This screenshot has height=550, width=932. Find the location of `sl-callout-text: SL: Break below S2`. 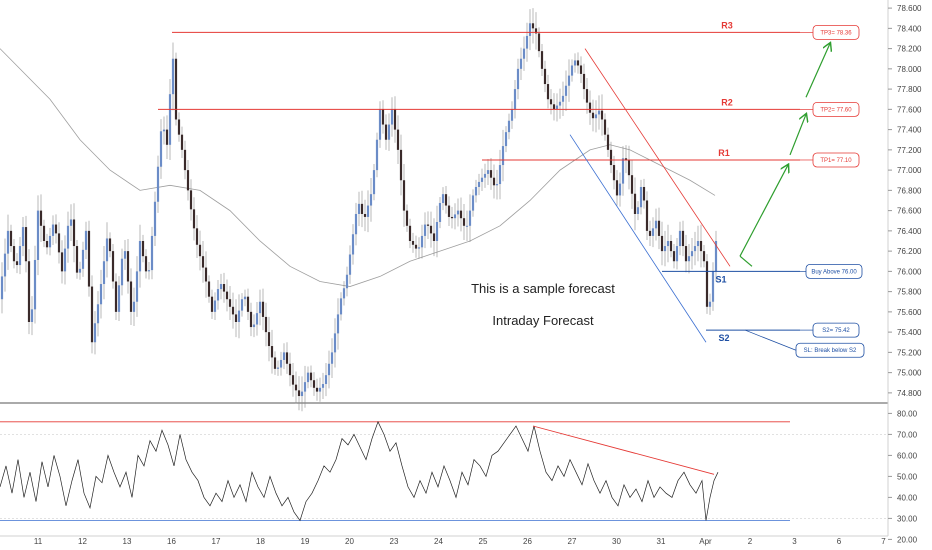

sl-callout-text: SL: Break below S2 is located at coordinates (830, 351).